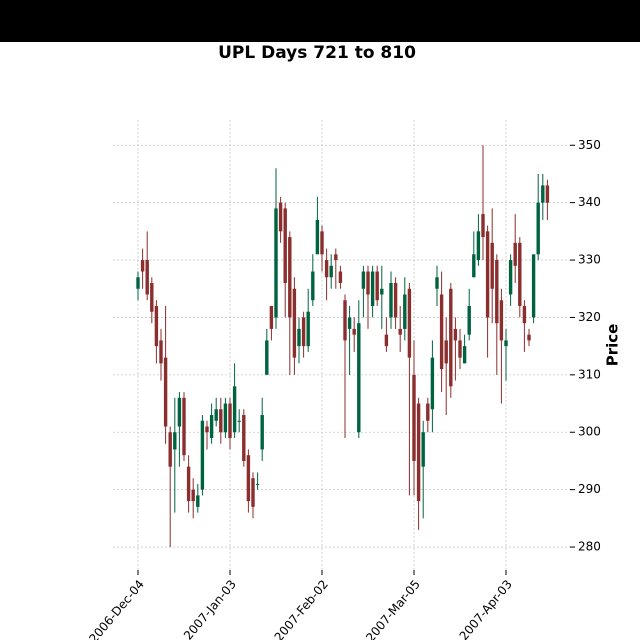 The height and width of the screenshot is (640, 640). What do you see at coordinates (589, 489) in the screenshot?
I see `y-tick-label: 290` at bounding box center [589, 489].